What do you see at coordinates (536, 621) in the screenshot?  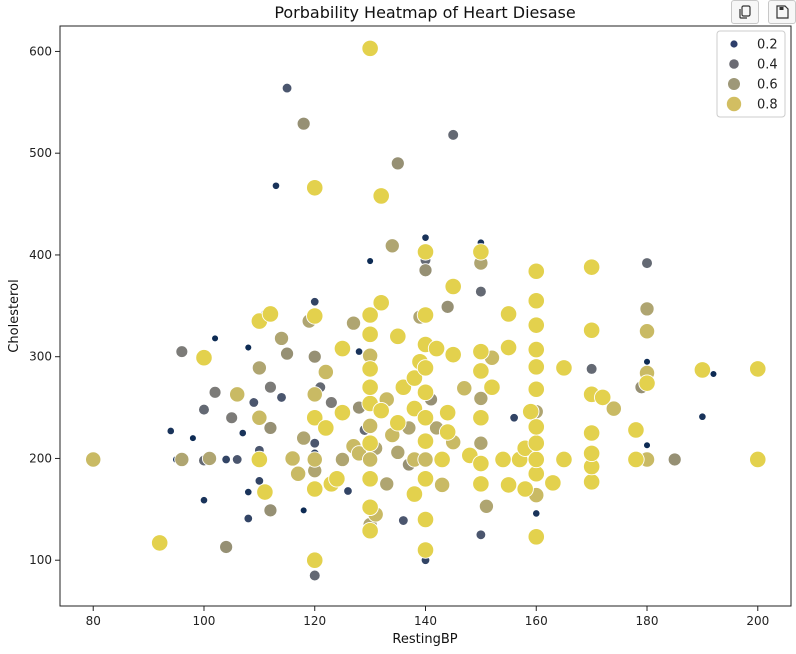 I see `x-tick-label: 160` at bounding box center [536, 621].